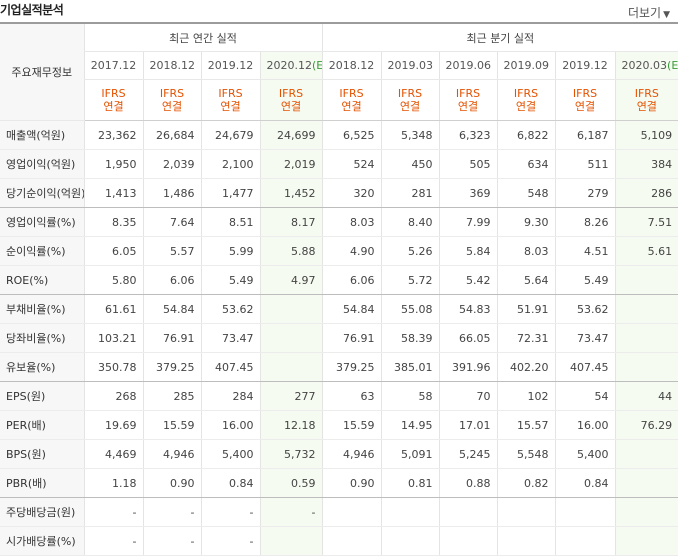 Image resolution: width=678 pixels, height=556 pixels. Describe the element at coordinates (585, 338) in the screenshot. I see `table-cell: 73.47` at that location.